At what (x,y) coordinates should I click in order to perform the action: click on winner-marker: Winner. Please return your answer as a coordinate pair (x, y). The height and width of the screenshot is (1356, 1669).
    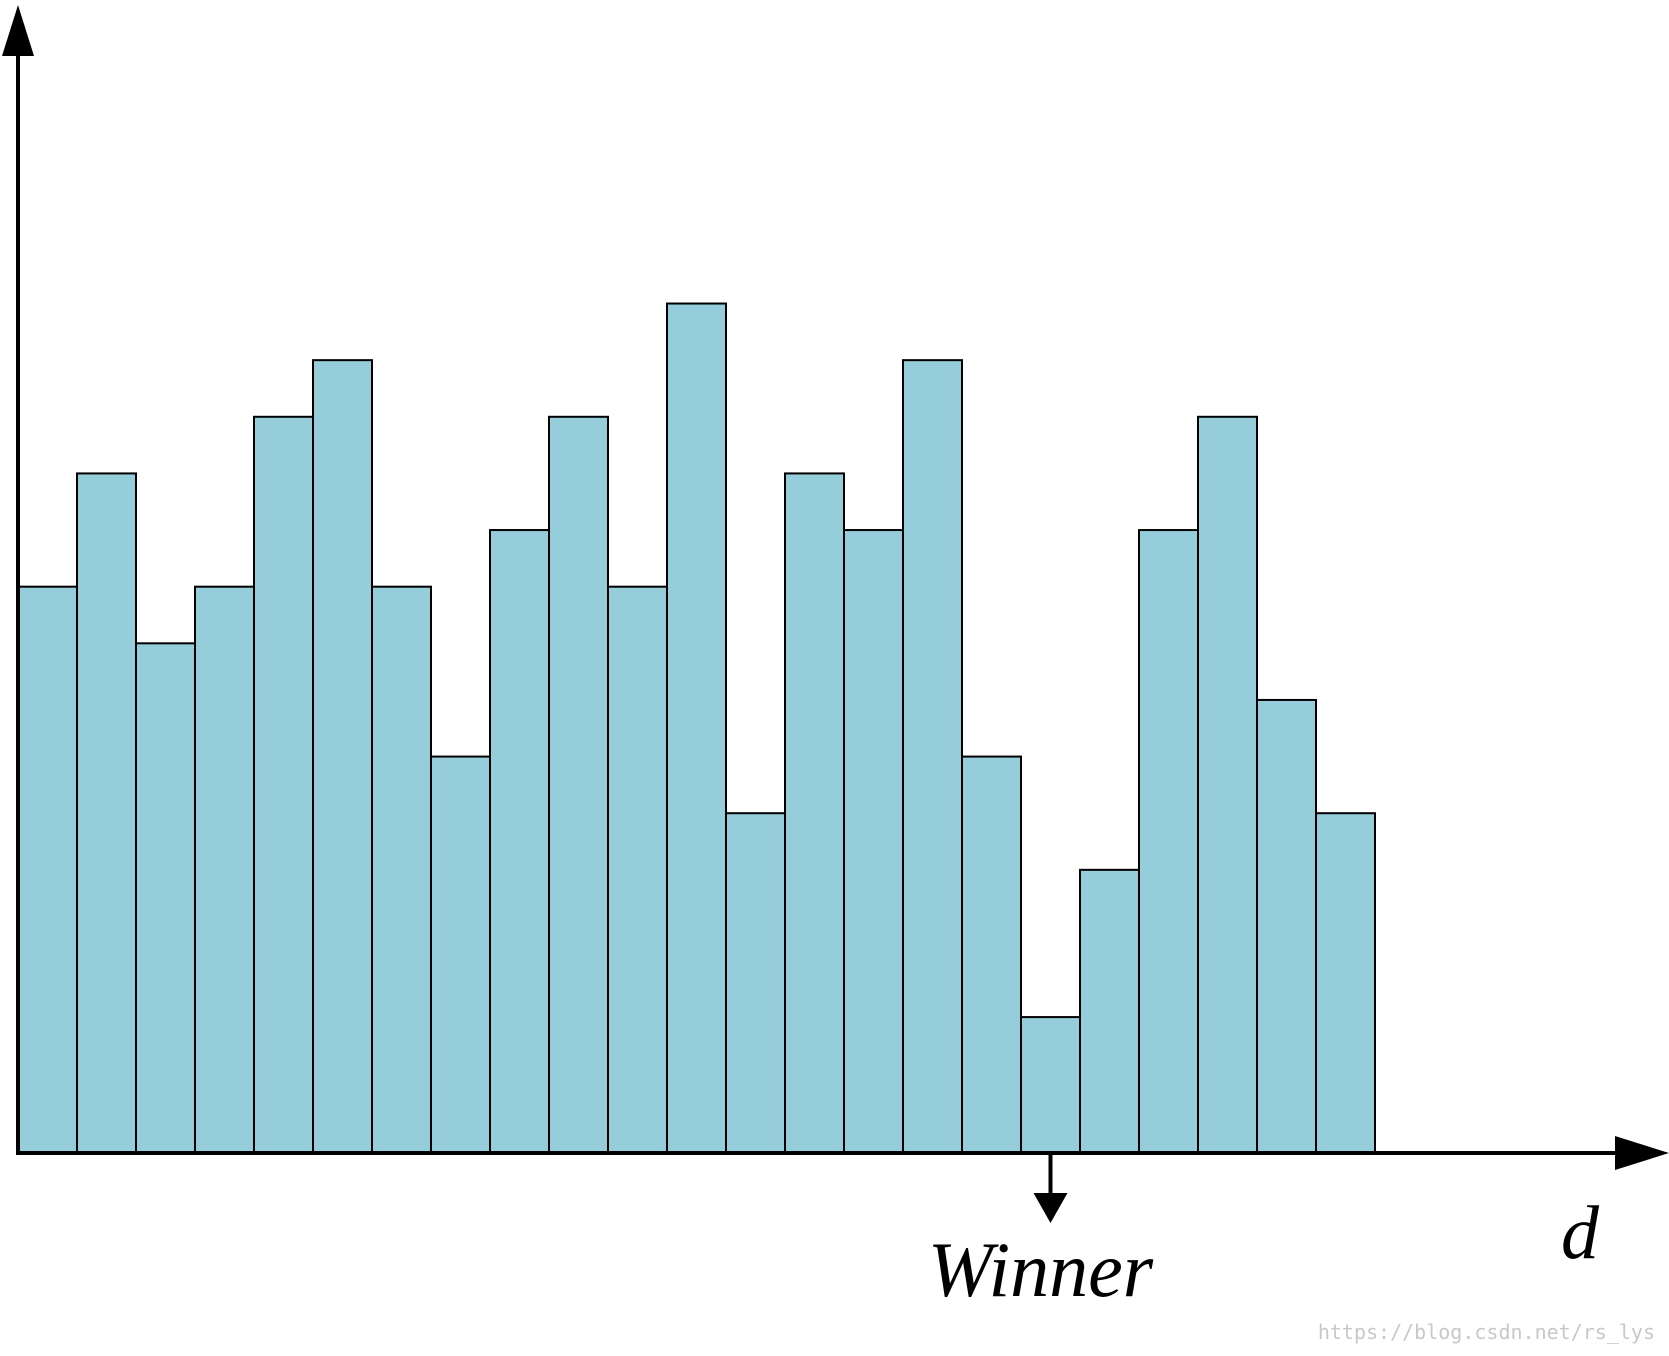
    Looking at the image, I should click on (1041, 1233).